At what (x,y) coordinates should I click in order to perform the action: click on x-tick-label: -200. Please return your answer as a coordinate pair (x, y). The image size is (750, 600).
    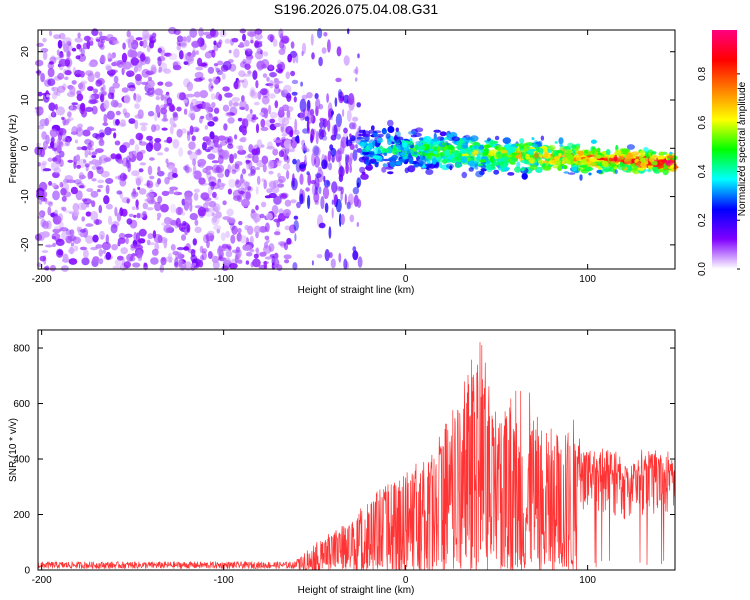
    Looking at the image, I should click on (42, 580).